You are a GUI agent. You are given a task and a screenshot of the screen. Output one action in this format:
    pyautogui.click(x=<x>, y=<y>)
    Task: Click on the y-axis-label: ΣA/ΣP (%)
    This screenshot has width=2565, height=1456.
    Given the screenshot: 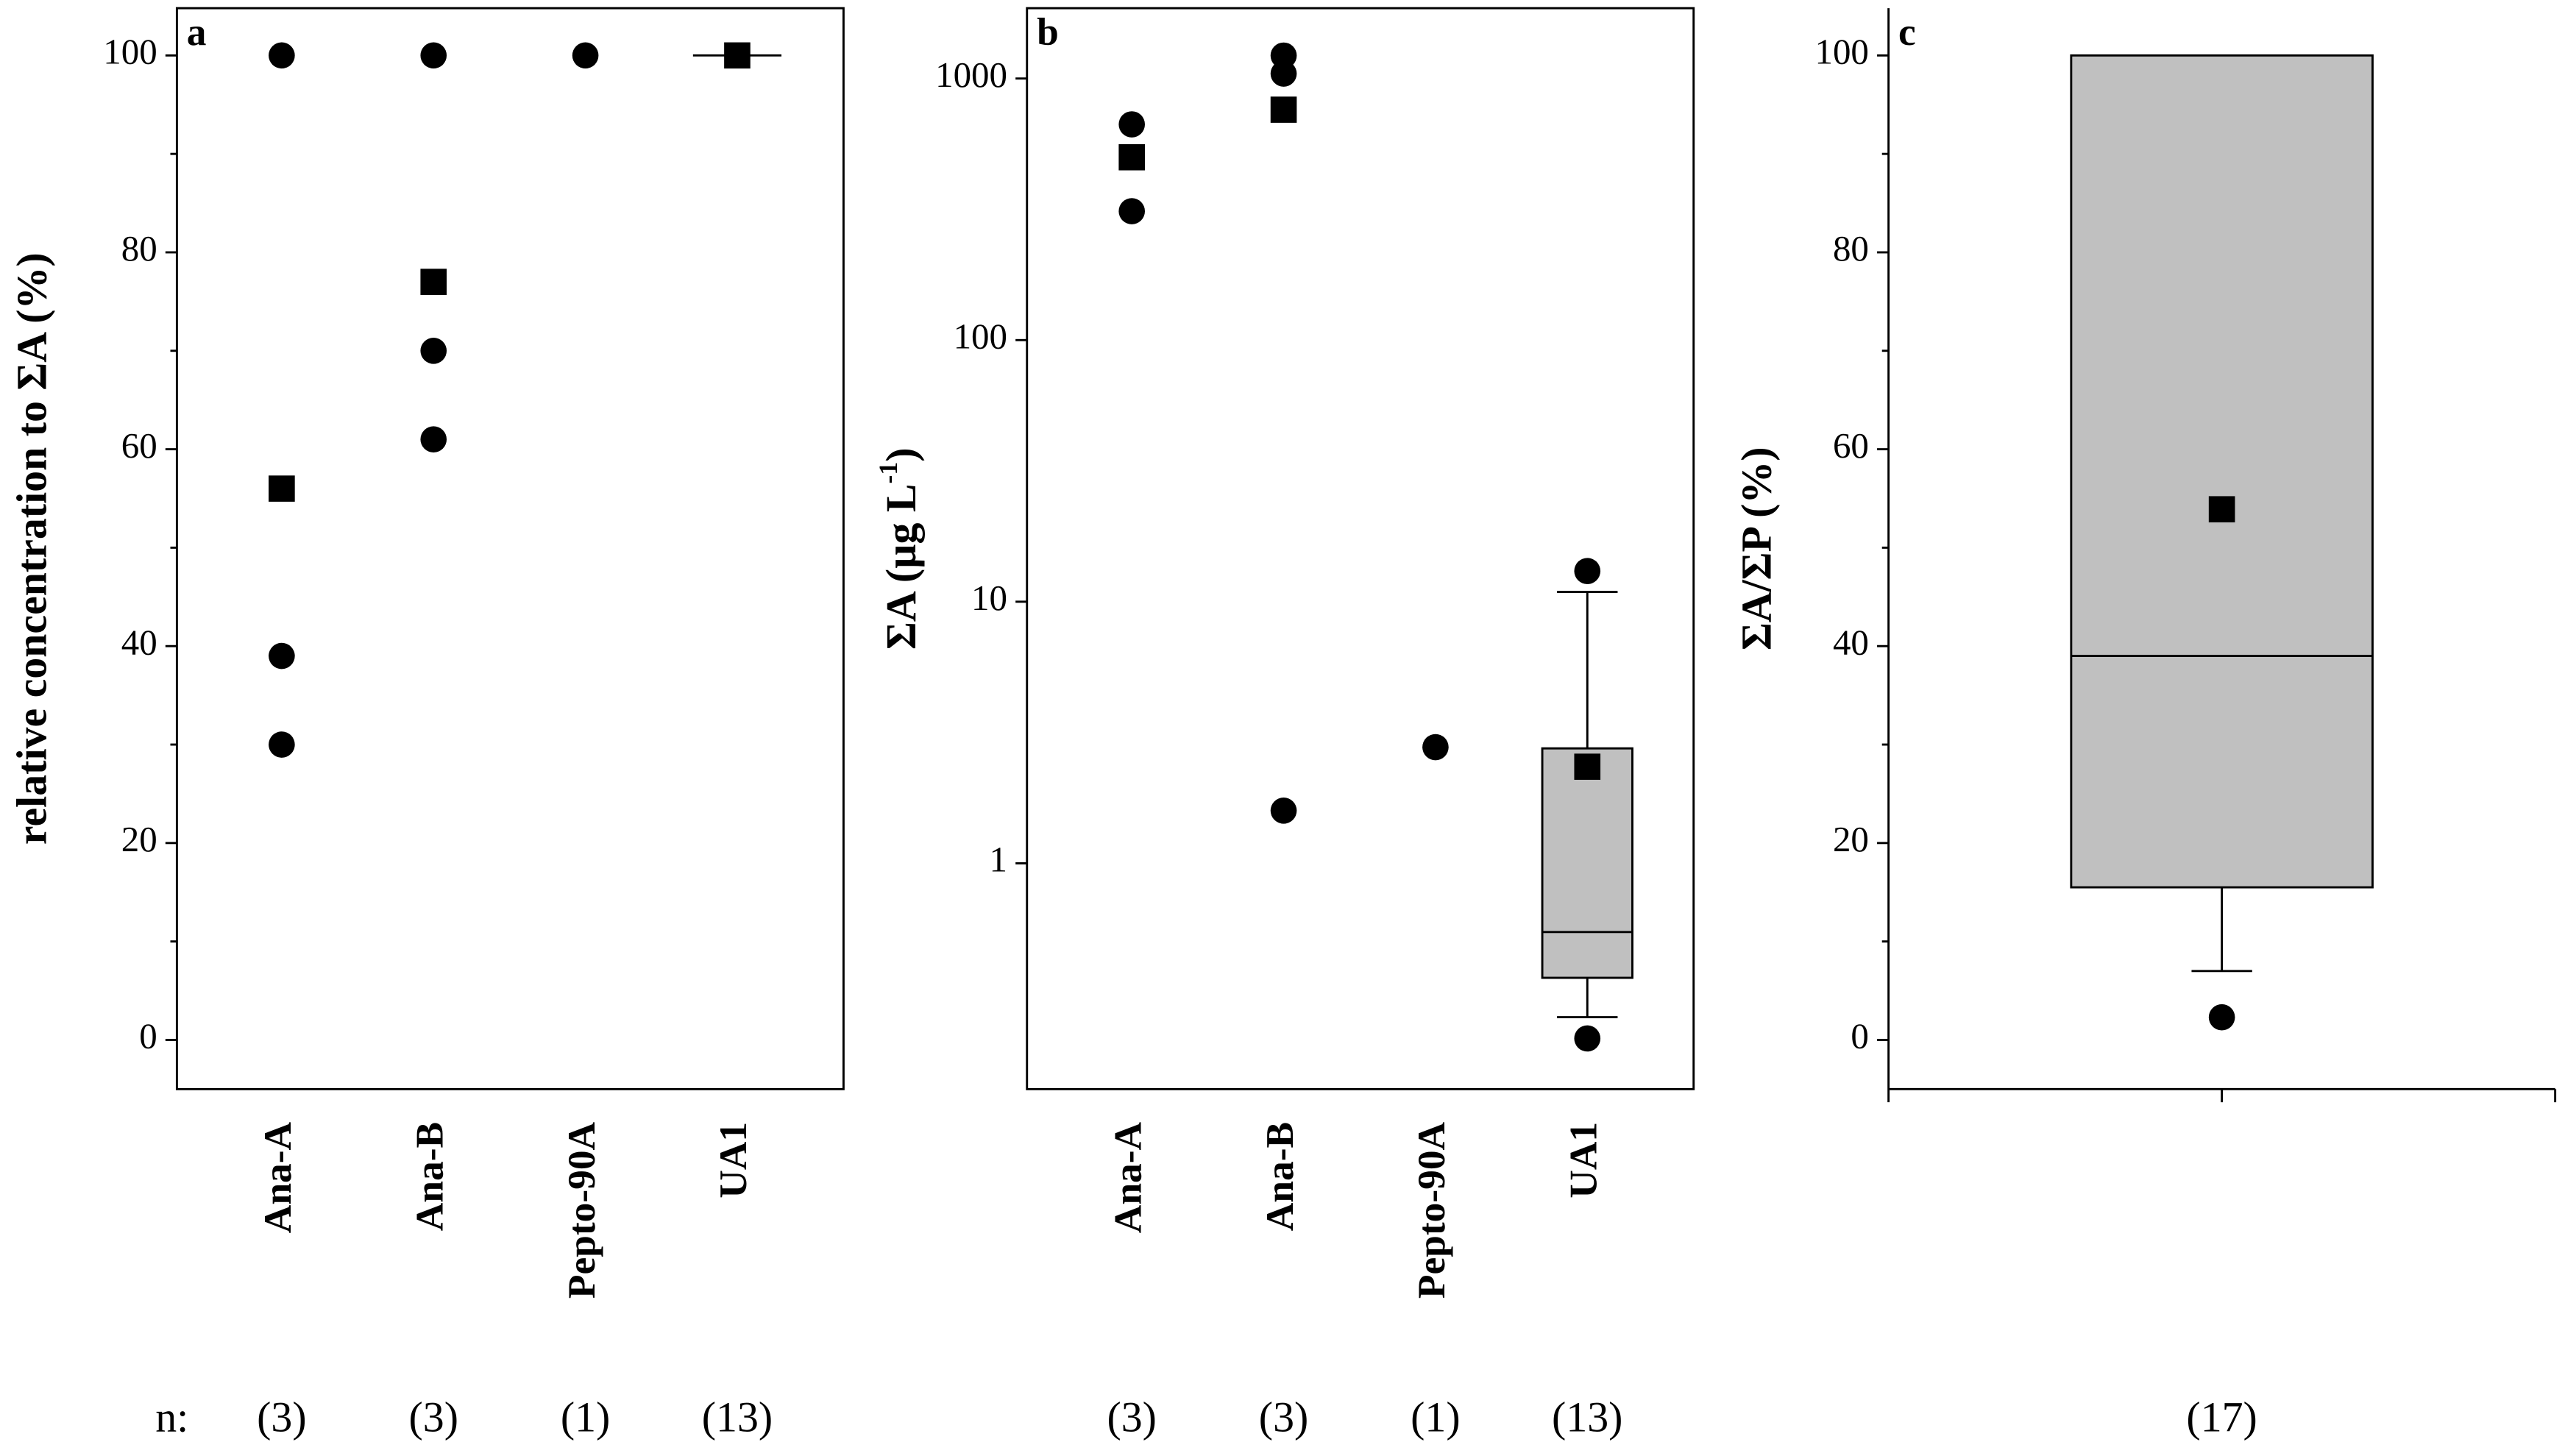 What is the action you would take?
    pyautogui.click(x=1756, y=548)
    